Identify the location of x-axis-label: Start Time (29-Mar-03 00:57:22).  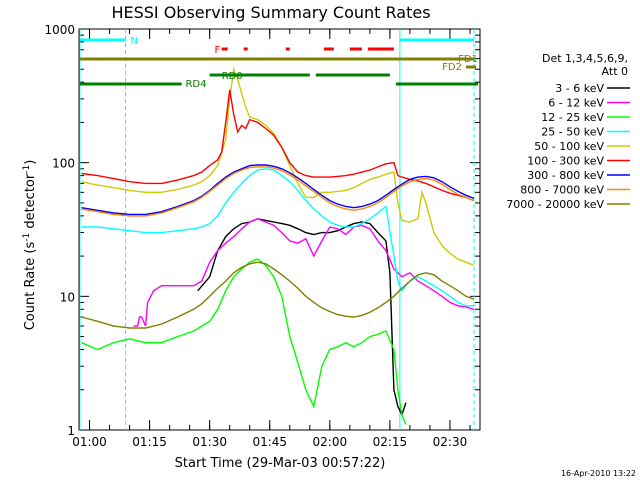
(280, 463).